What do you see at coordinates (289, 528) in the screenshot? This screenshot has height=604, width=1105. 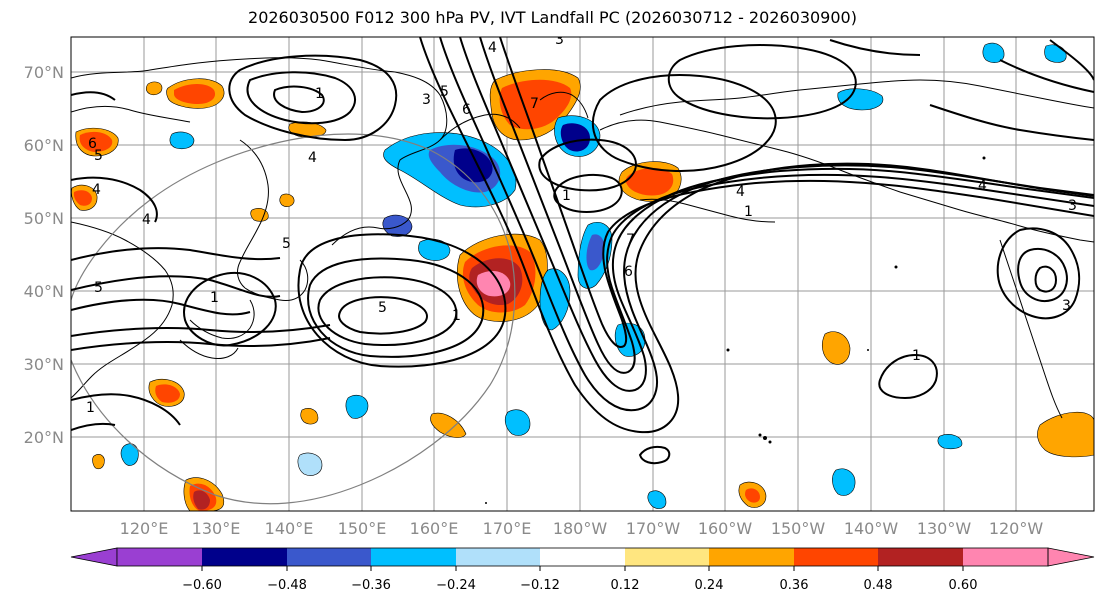 I see `lon-label: 140°E` at bounding box center [289, 528].